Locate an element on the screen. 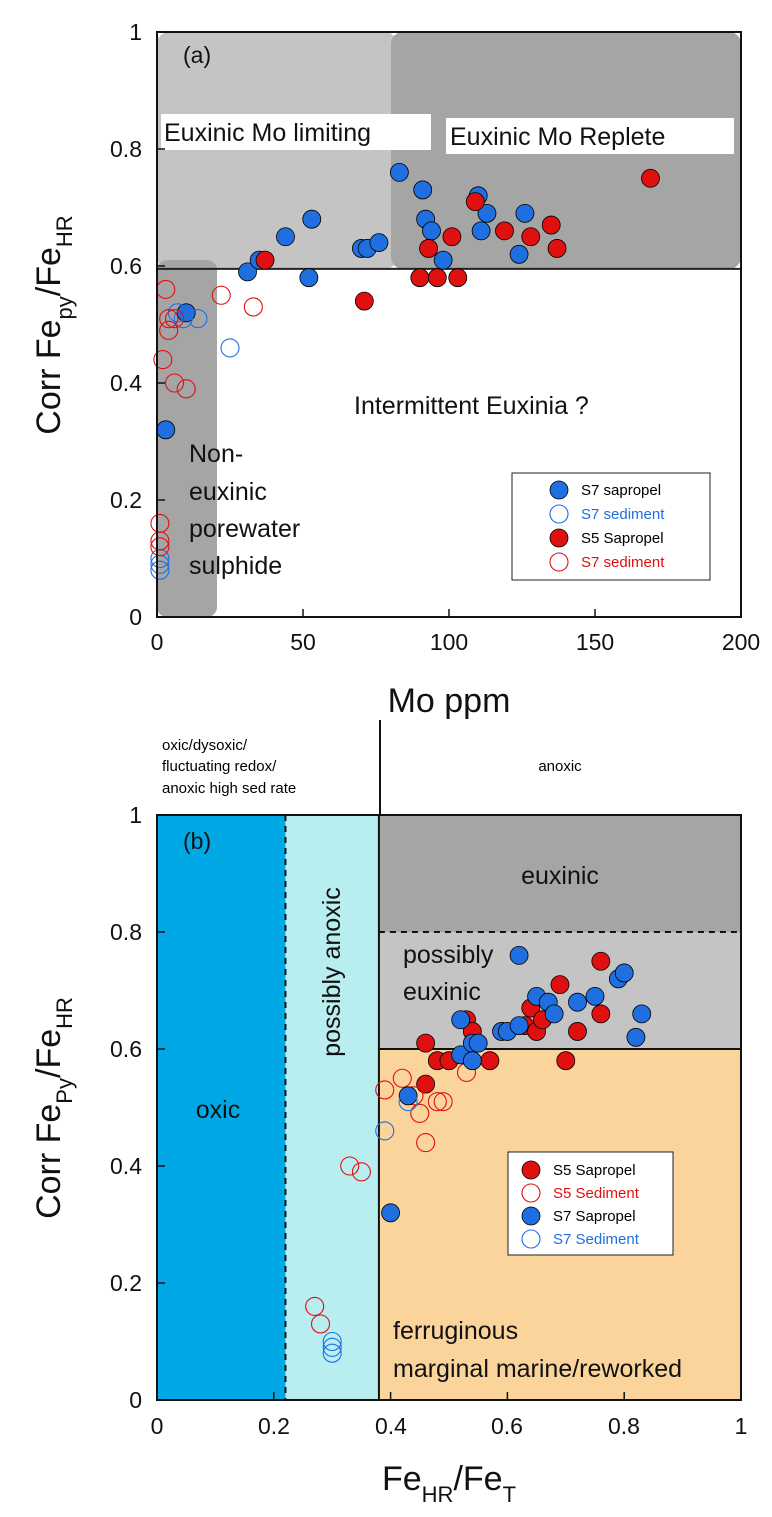 The width and height of the screenshot is (772, 1517). x-axis-label-b: FeHR/FeT is located at coordinates (449, 1483).